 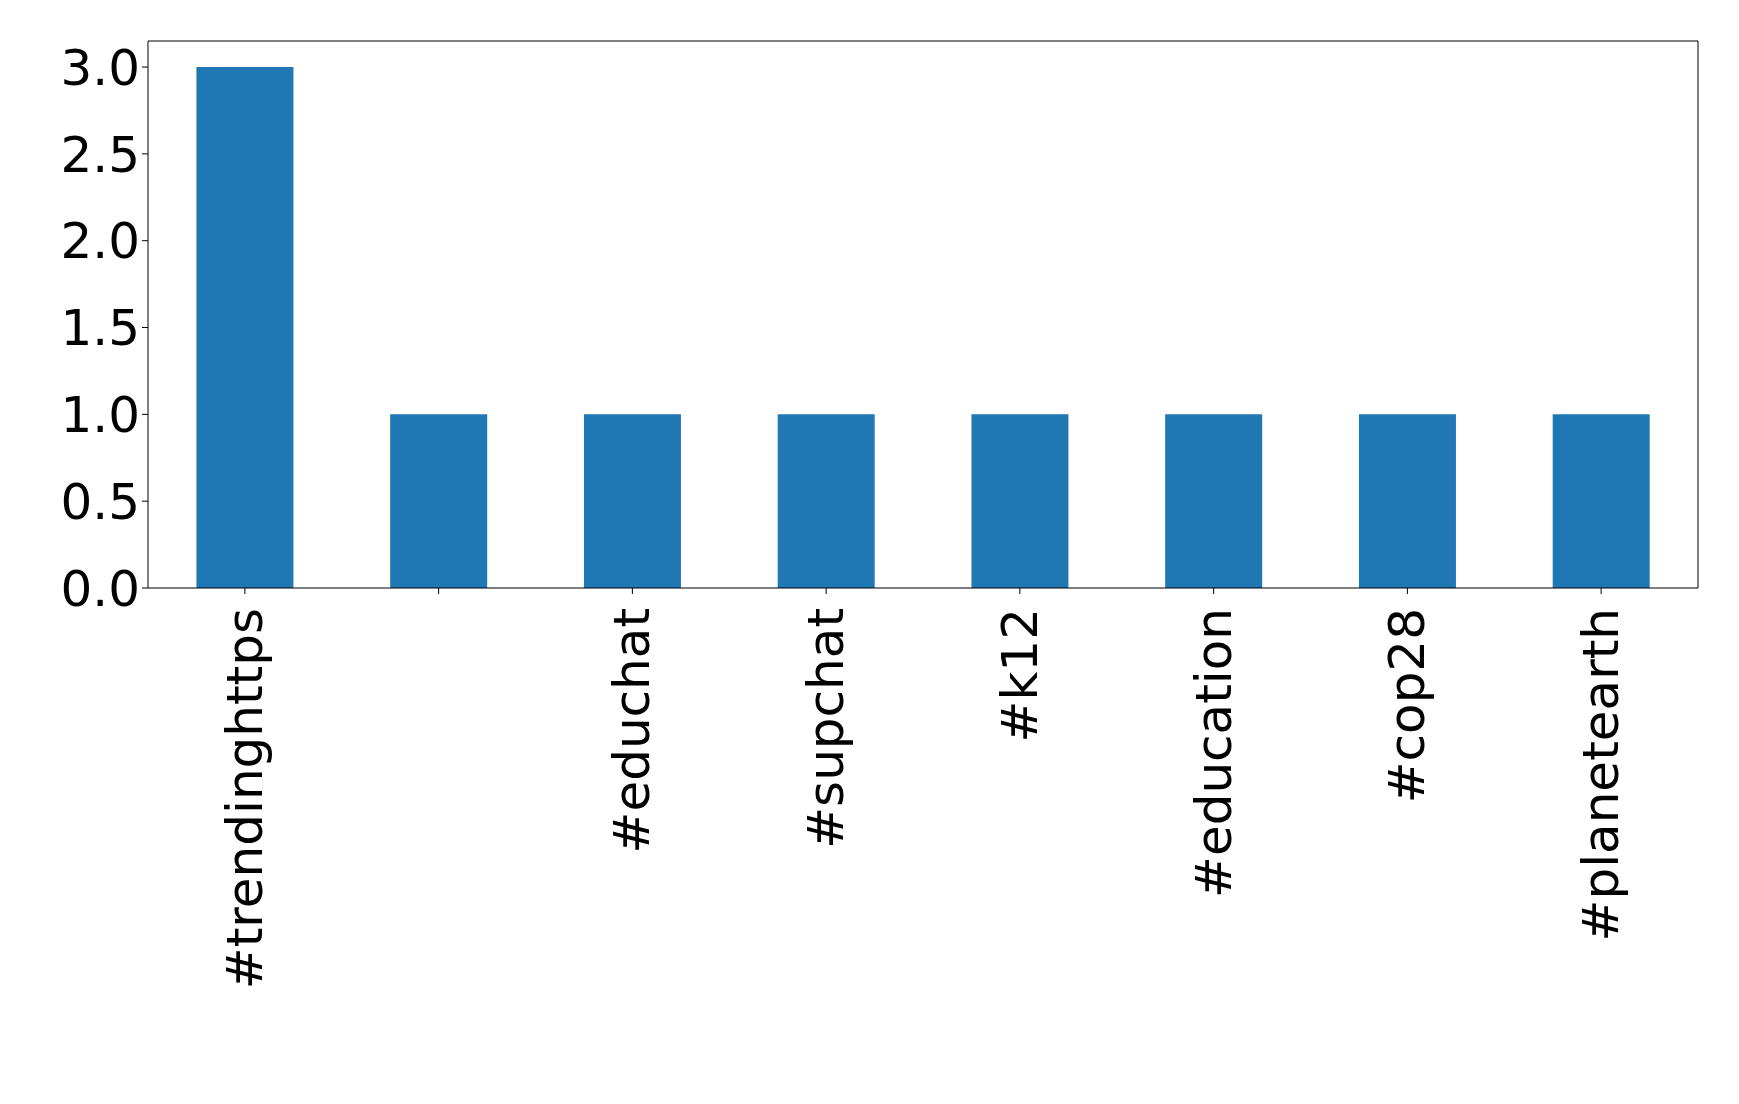 I want to click on y-tick-label: 1.5, so click(x=100, y=328).